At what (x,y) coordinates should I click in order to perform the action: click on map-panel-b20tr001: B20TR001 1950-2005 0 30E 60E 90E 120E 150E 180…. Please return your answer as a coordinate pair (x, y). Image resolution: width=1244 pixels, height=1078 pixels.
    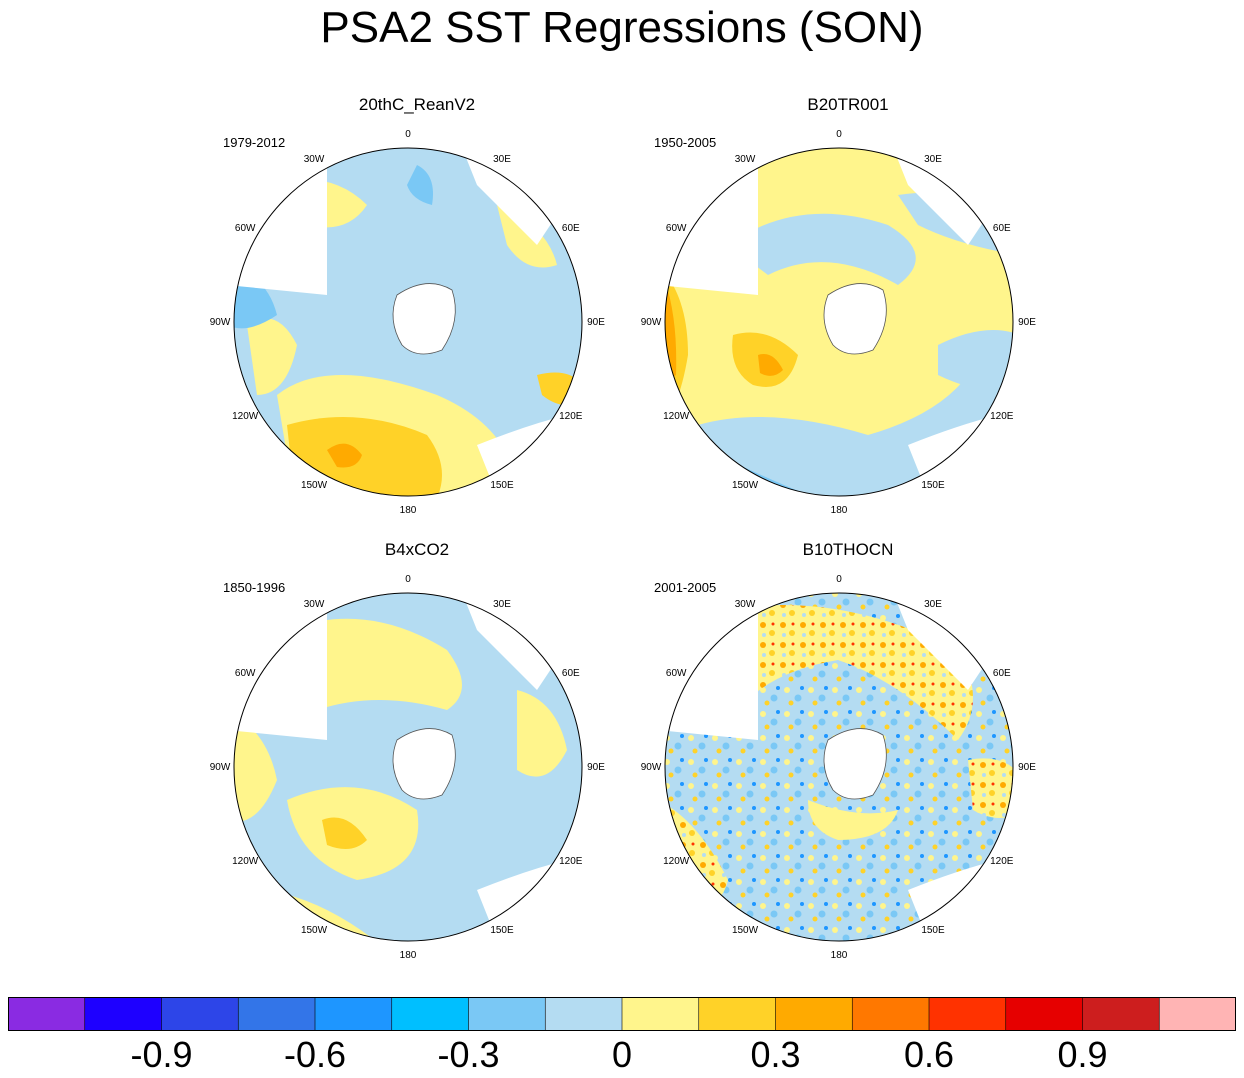
    Looking at the image, I should click on (848, 305).